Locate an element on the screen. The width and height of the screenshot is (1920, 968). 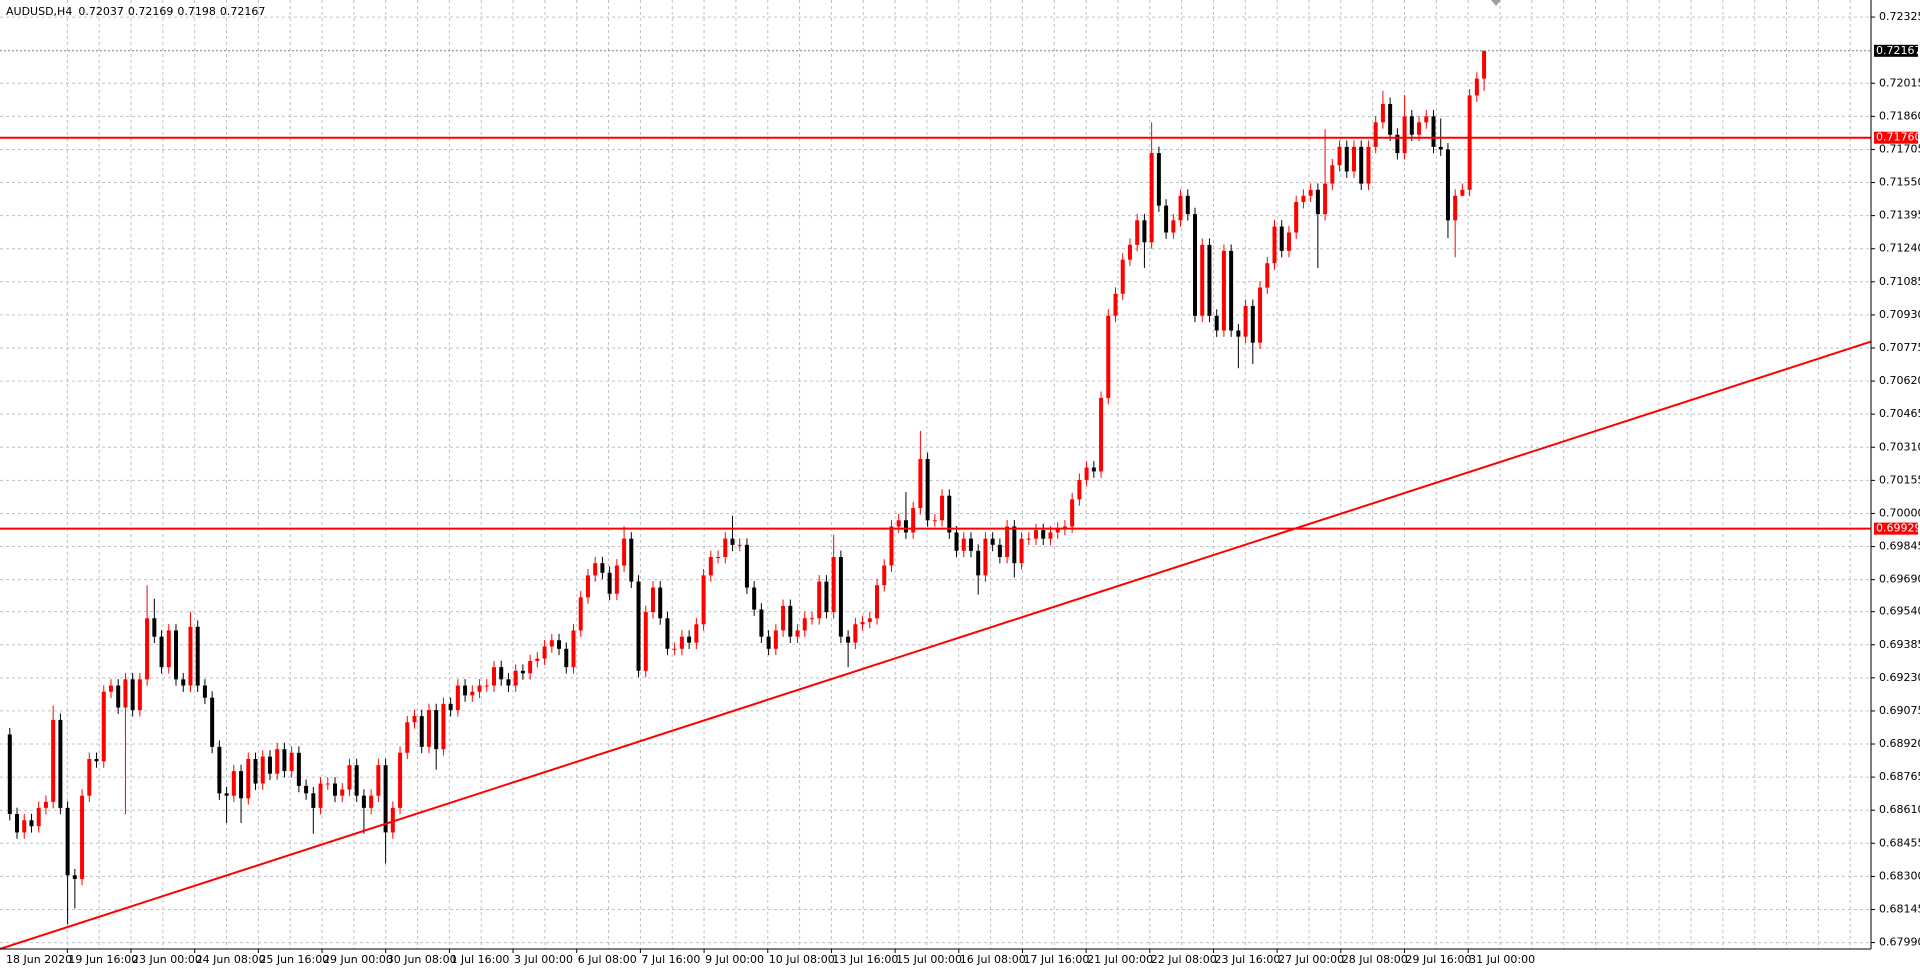
level-label: 0.71760 is located at coordinates (1898, 137).